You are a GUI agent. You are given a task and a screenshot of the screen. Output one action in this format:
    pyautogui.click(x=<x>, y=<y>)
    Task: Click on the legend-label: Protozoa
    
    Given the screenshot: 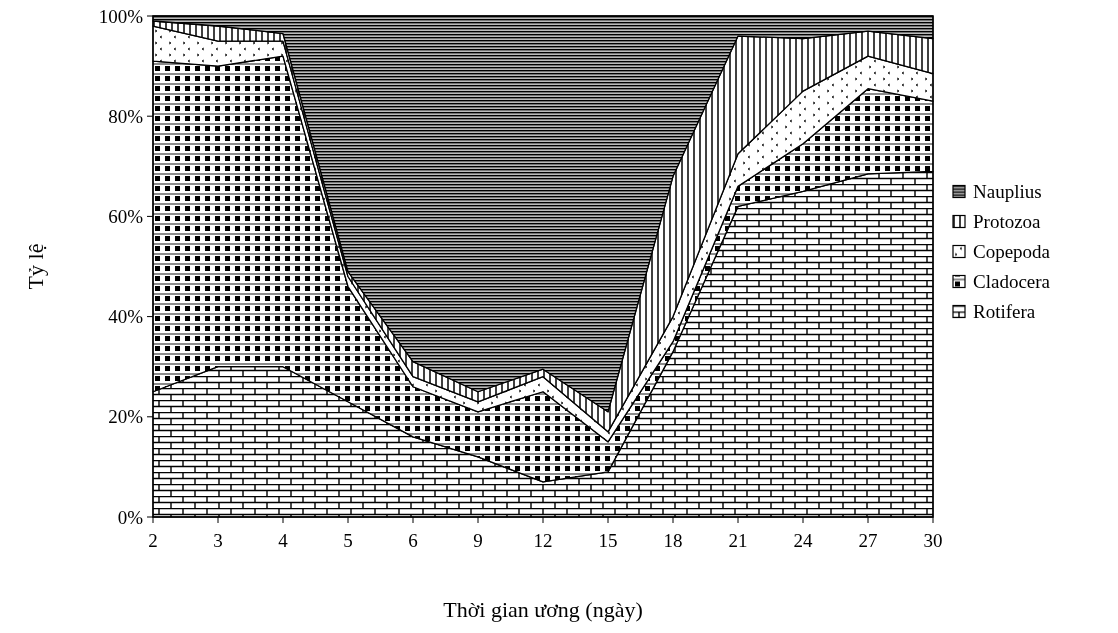 What is the action you would take?
    pyautogui.click(x=1007, y=222)
    